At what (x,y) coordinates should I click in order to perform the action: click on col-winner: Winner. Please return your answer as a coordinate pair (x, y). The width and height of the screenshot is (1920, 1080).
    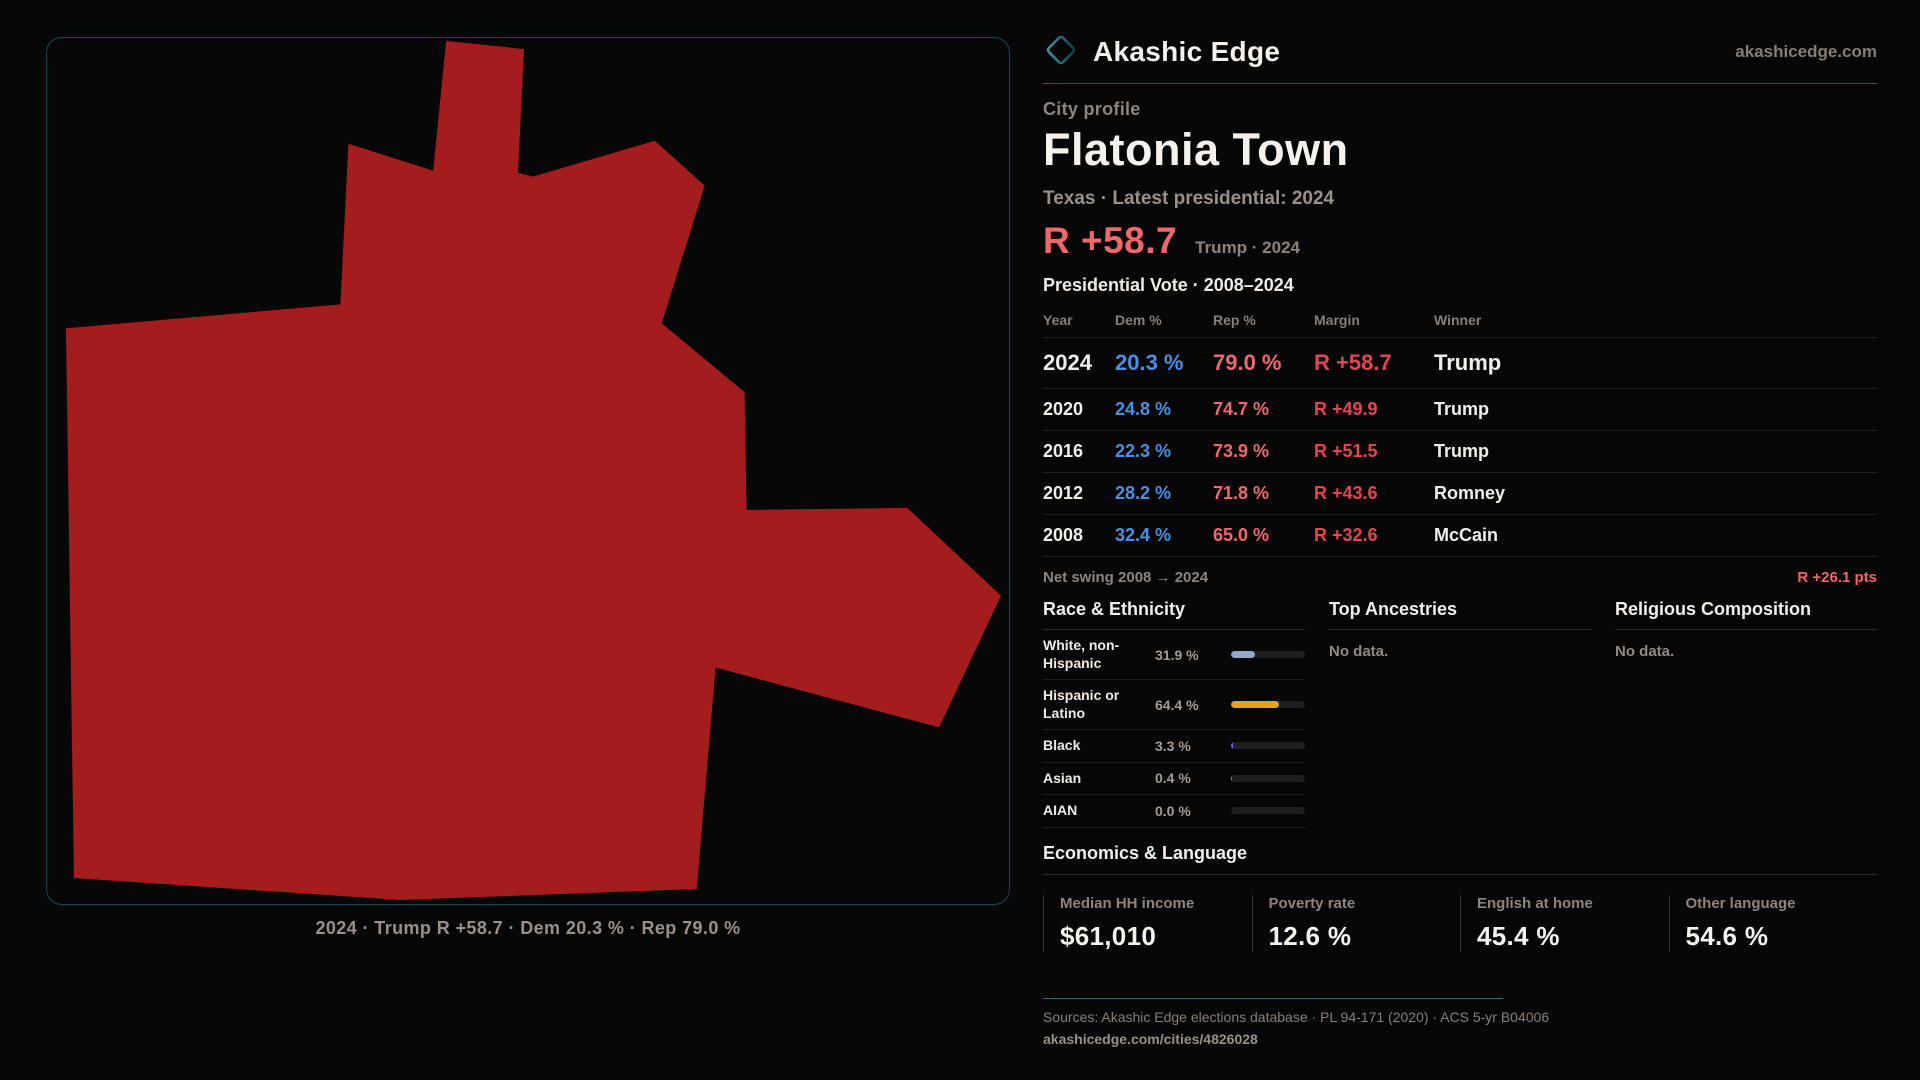
    Looking at the image, I should click on (1458, 320).